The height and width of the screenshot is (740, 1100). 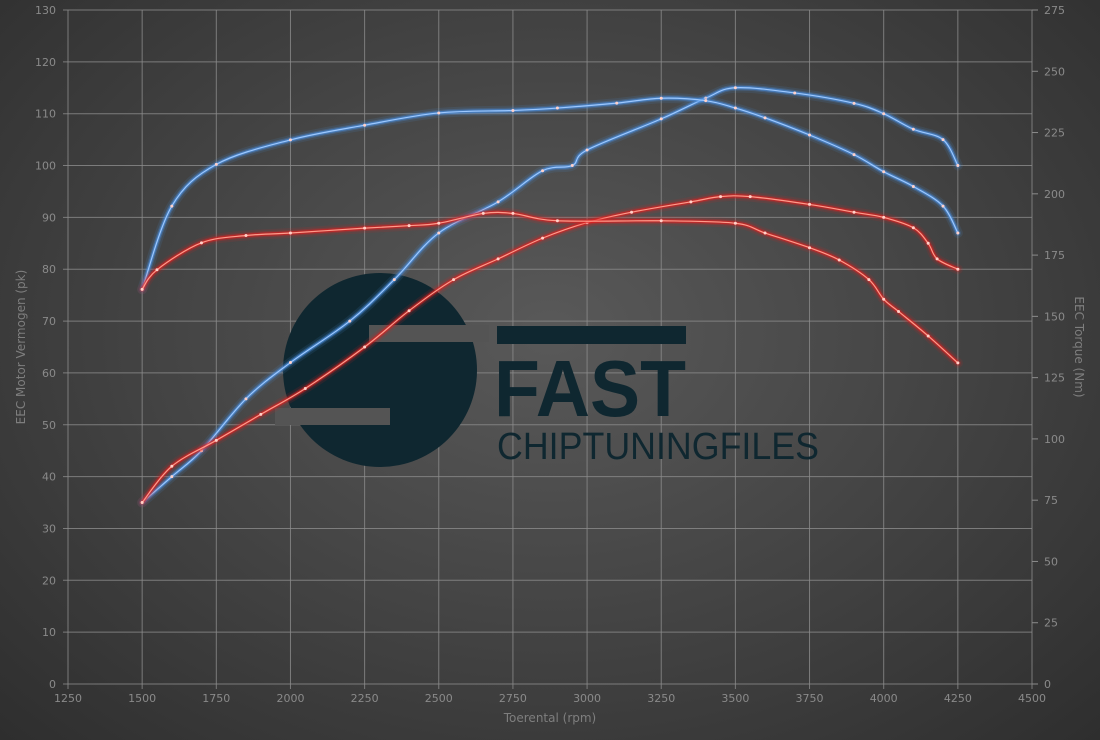 What do you see at coordinates (332, 416) in the screenshot?
I see `logo-cutout-bottom` at bounding box center [332, 416].